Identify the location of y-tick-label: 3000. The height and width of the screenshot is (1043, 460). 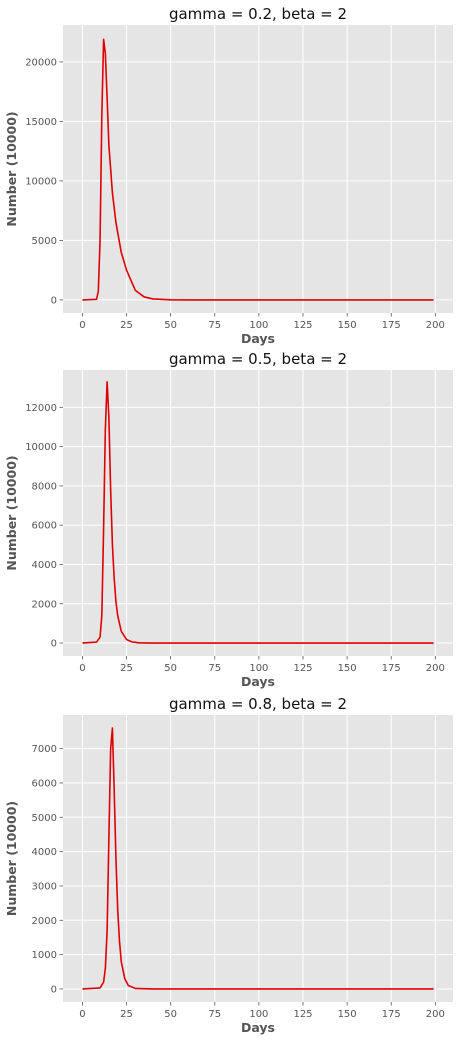
(44, 886).